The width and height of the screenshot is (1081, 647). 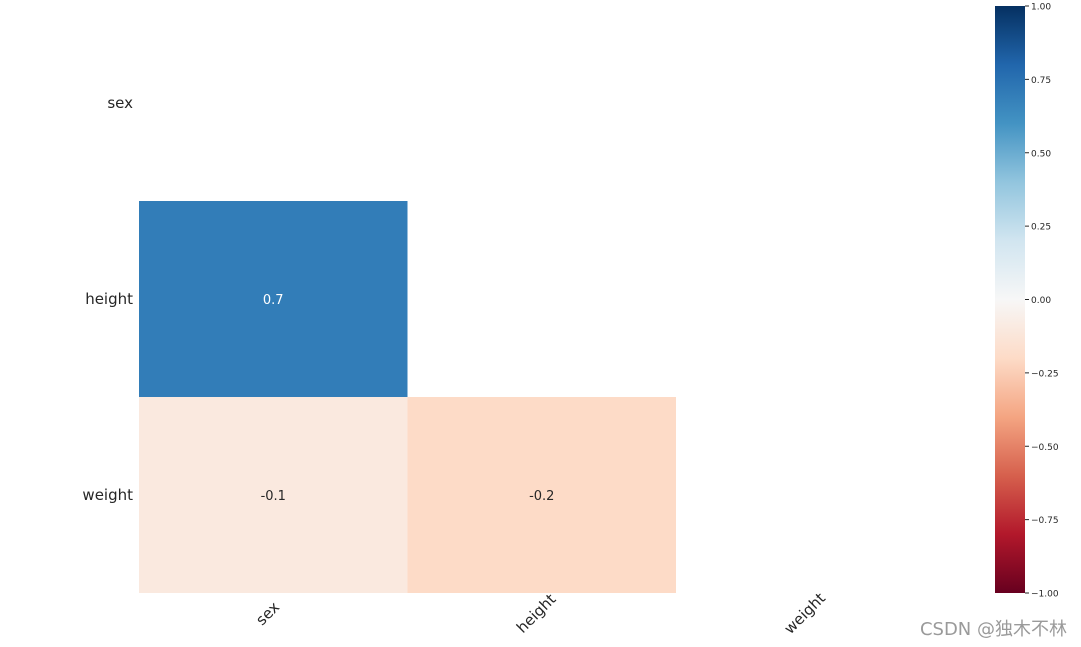 I want to click on column-tick-label: sex, so click(x=267, y=613).